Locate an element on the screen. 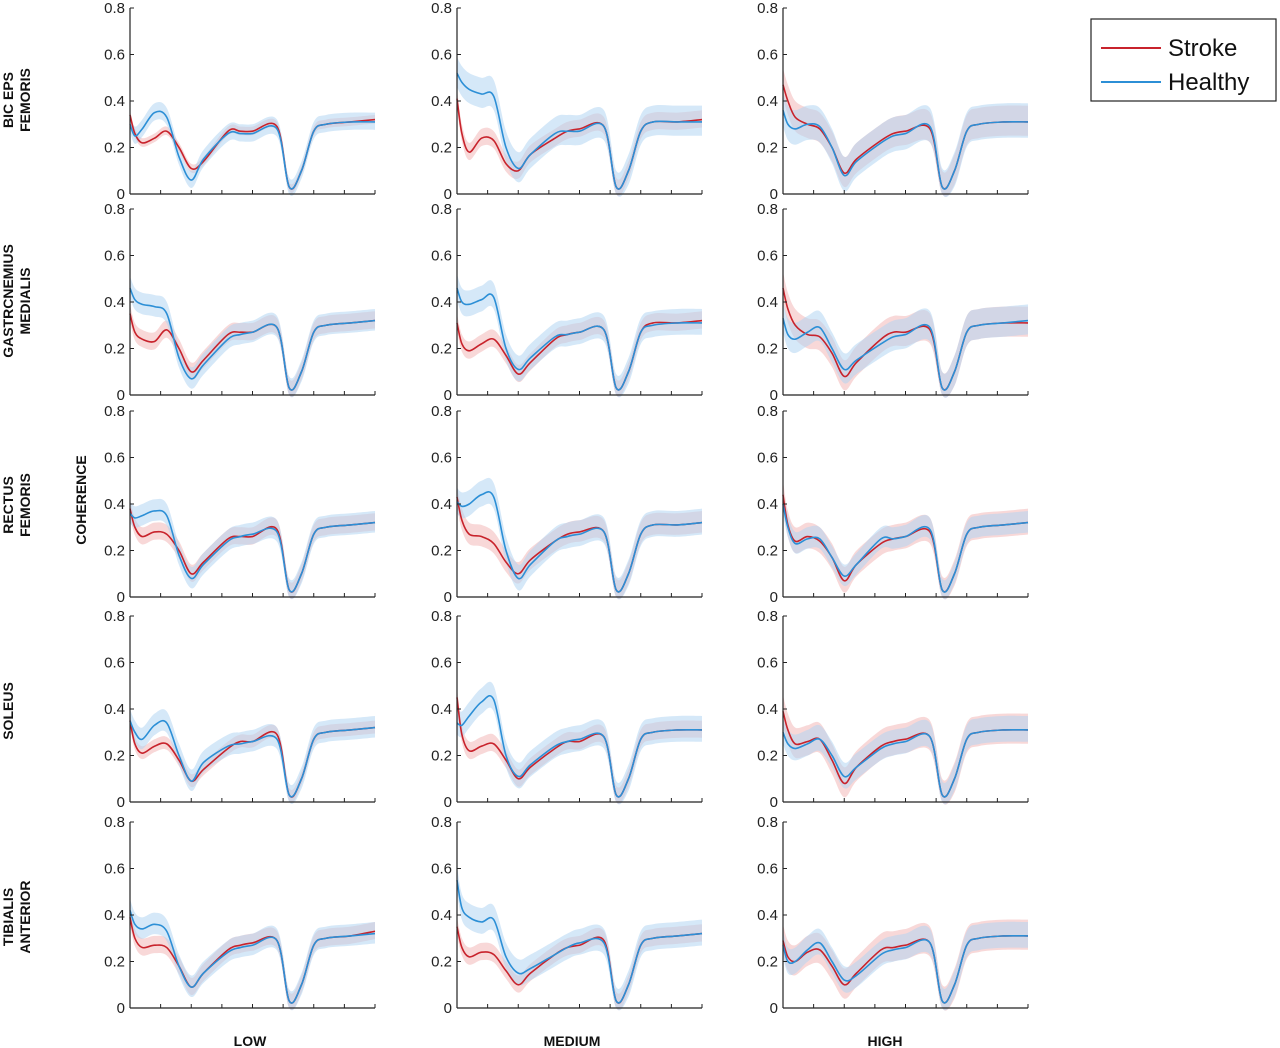  y-tick-label-r4-c0-1: 0.2 is located at coordinates (114, 962).